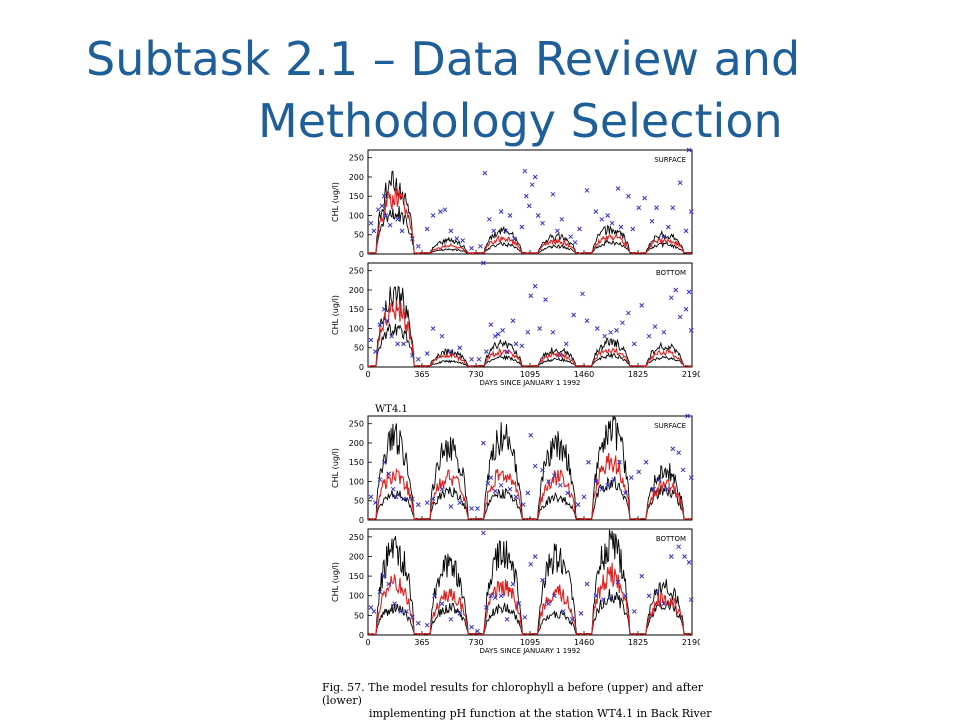  I want to click on x-tick-label: 1095, so click(530, 642).